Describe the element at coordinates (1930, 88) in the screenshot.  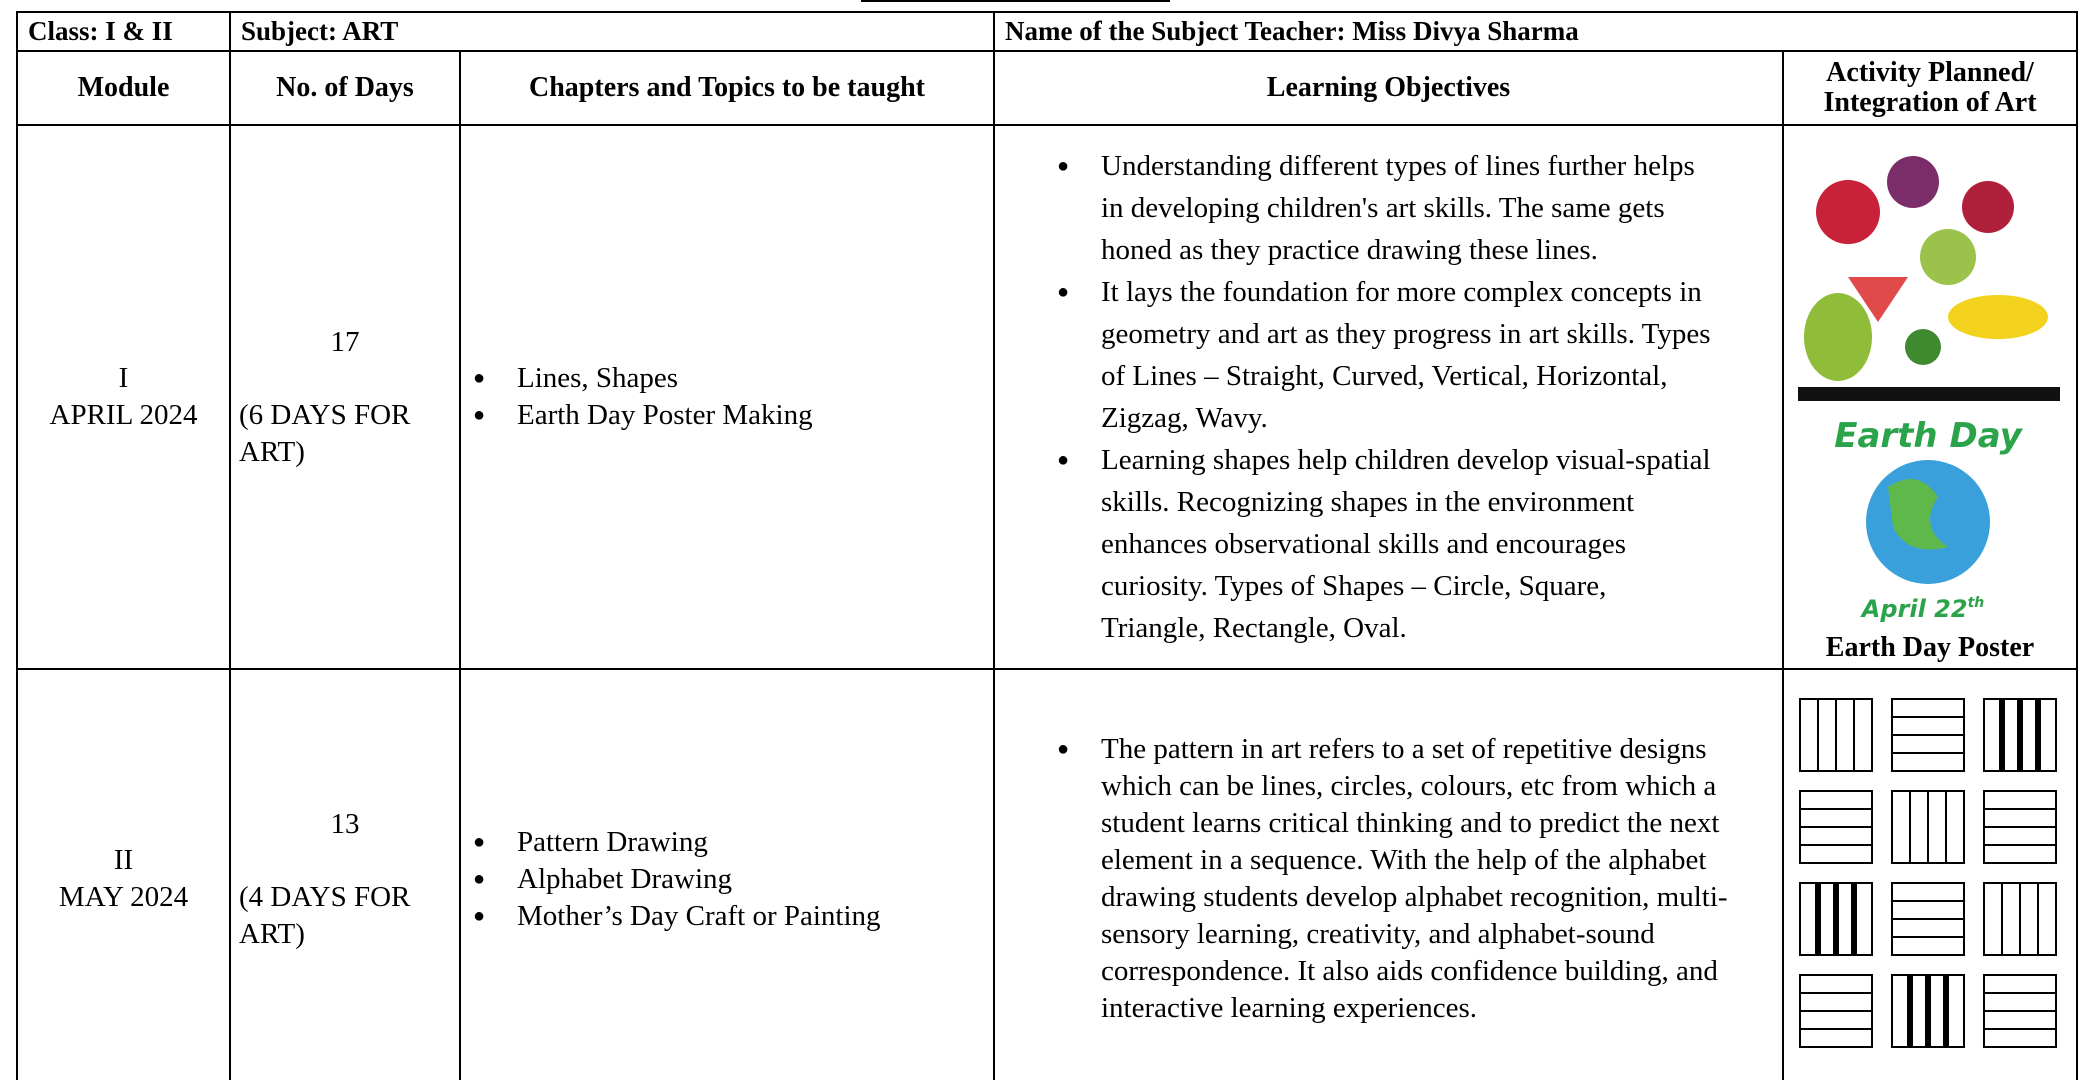
I see `col-header: Activity Planned/ Integration of Art` at that location.